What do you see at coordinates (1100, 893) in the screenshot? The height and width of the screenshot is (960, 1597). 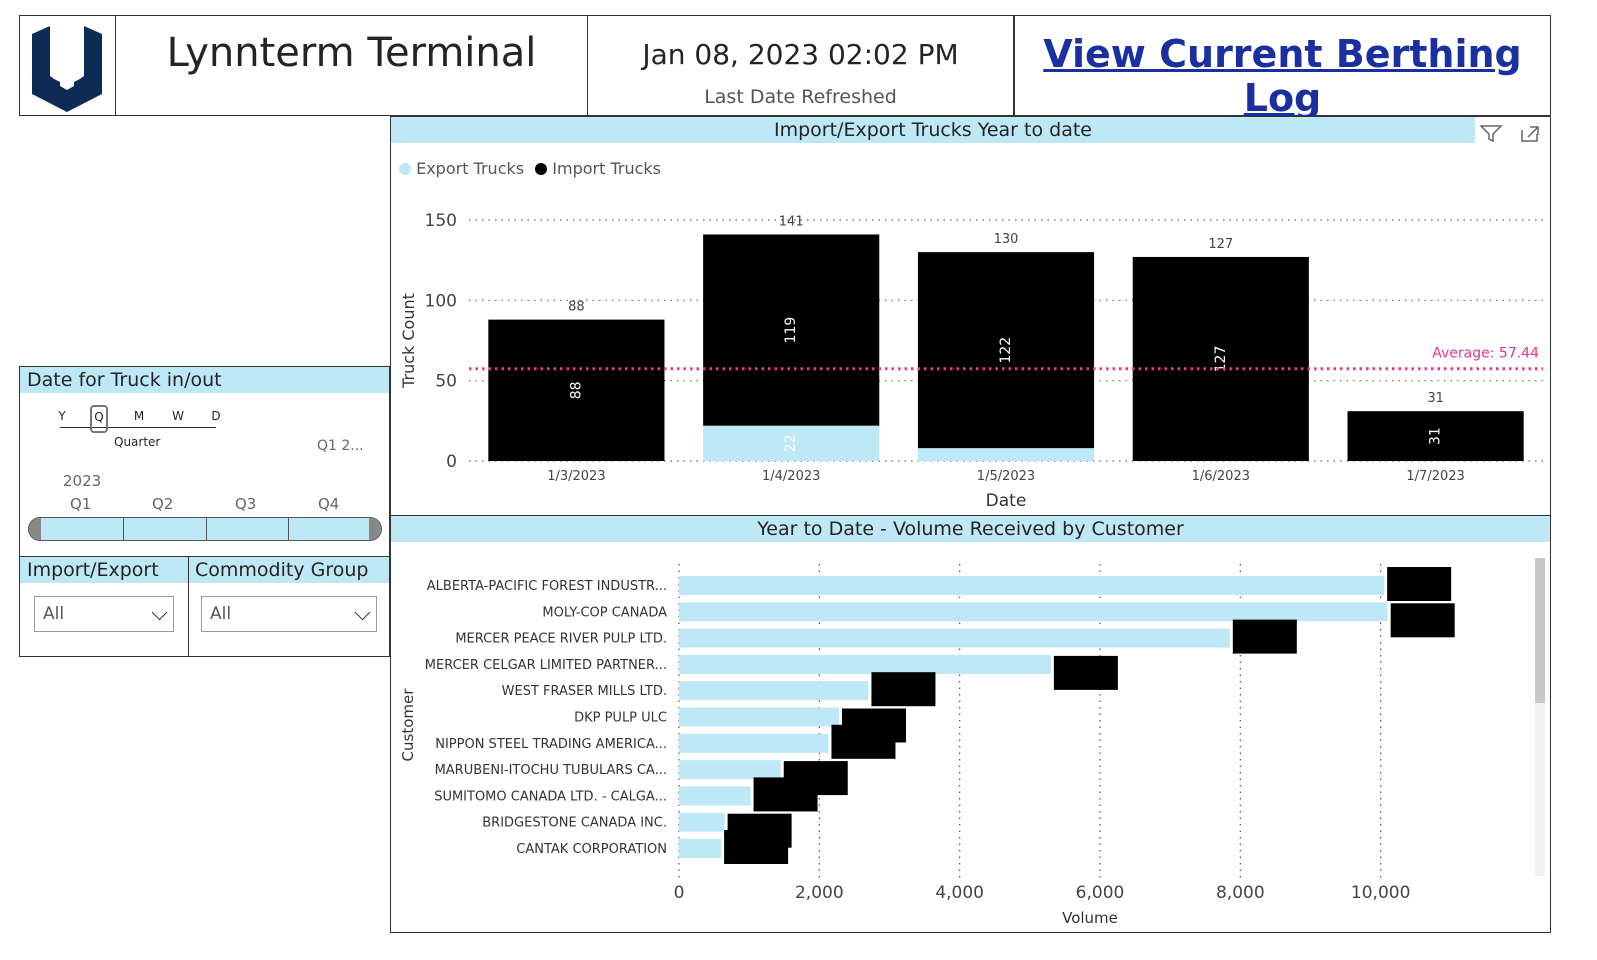 I see `x-tick-label: 6,000` at bounding box center [1100, 893].